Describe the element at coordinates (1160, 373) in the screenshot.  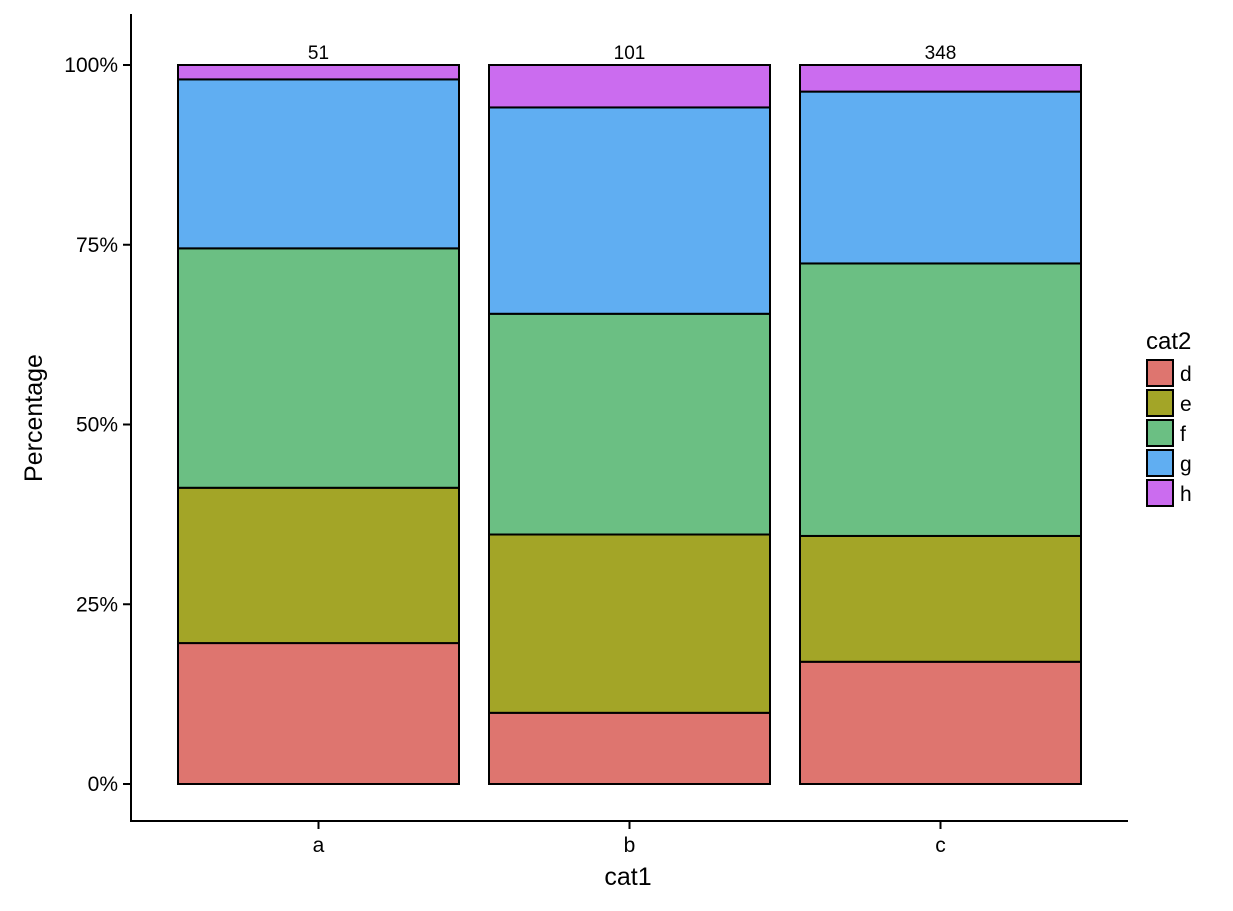
I see `legend-swatch-d` at that location.